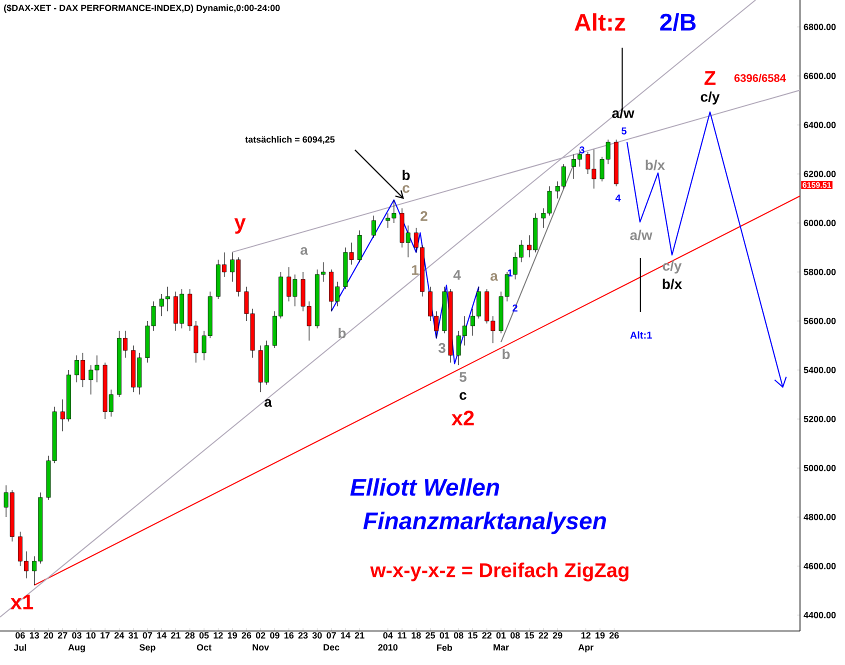  What do you see at coordinates (820, 370) in the screenshot?
I see `y-tick-label: 5400.00` at bounding box center [820, 370].